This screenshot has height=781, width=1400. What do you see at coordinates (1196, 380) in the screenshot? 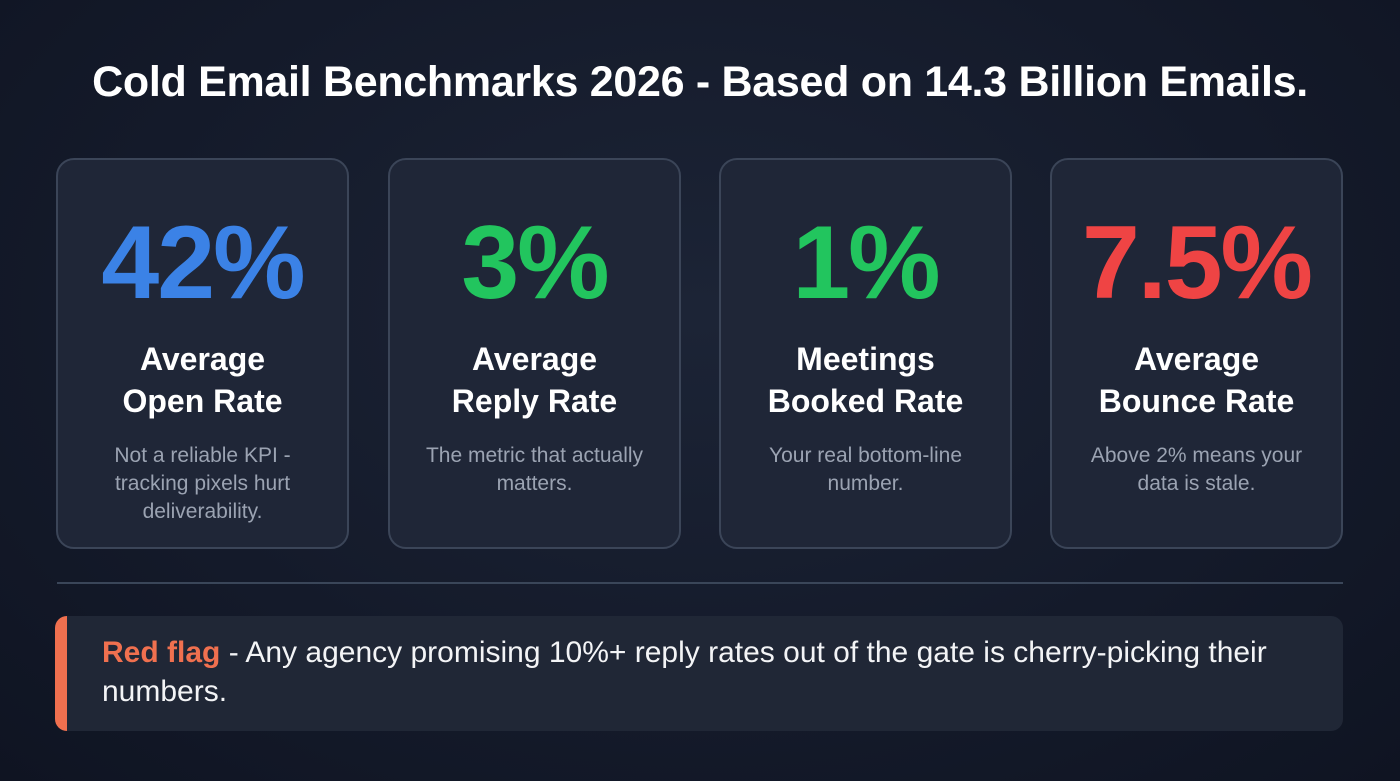
I see `stat-label: Average Bounce Rate` at bounding box center [1196, 380].